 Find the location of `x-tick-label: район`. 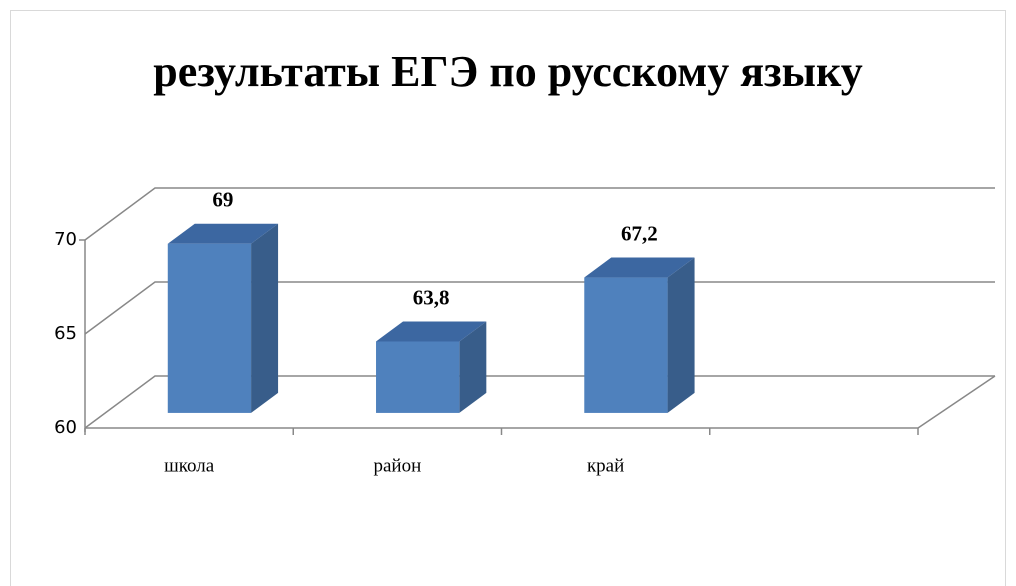

x-tick-label: район is located at coordinates (397, 465).